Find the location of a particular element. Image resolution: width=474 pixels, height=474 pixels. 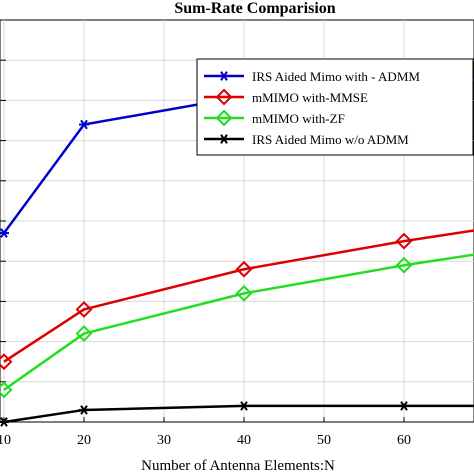

x-axis-label: Number of Antenna Elements:N is located at coordinates (238, 466).